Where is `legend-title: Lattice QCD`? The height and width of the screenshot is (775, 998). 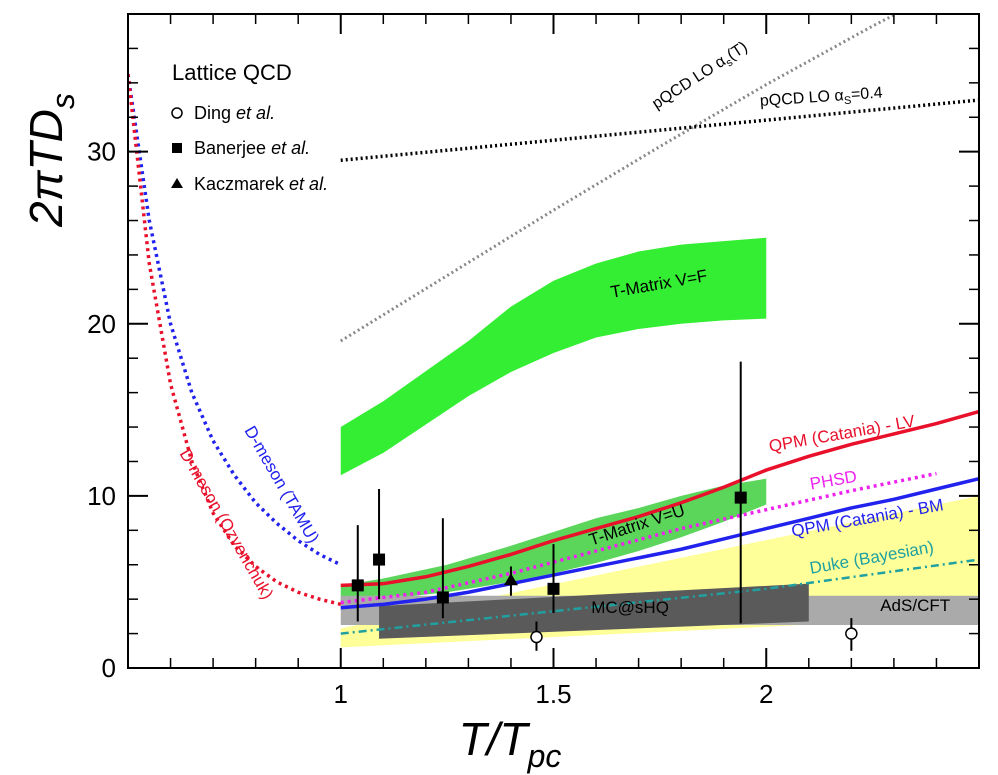 legend-title: Lattice QCD is located at coordinates (232, 72).